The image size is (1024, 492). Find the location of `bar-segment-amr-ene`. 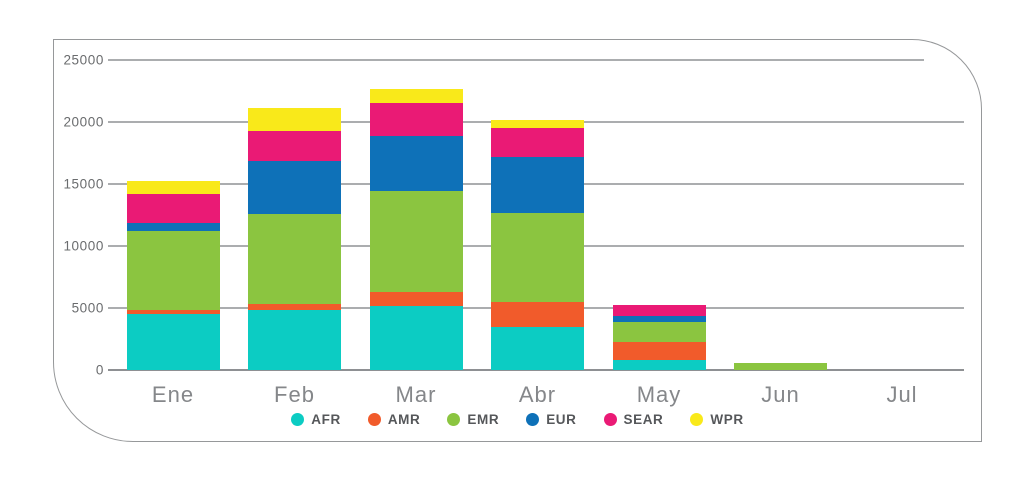

bar-segment-amr-ene is located at coordinates (173, 312).